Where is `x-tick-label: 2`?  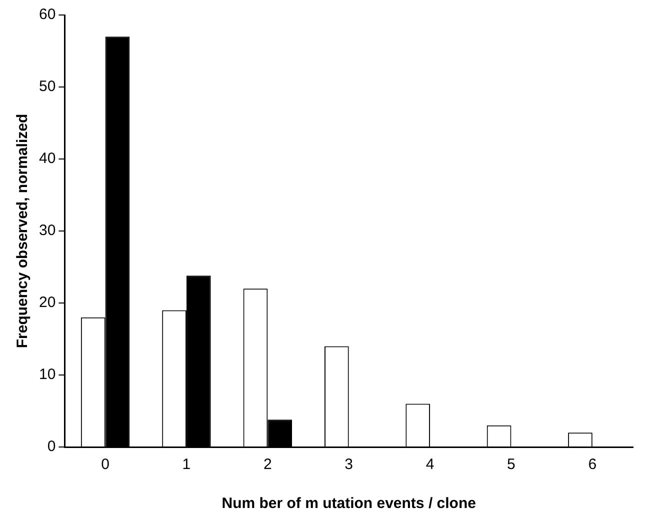 x-tick-label: 2 is located at coordinates (267, 465).